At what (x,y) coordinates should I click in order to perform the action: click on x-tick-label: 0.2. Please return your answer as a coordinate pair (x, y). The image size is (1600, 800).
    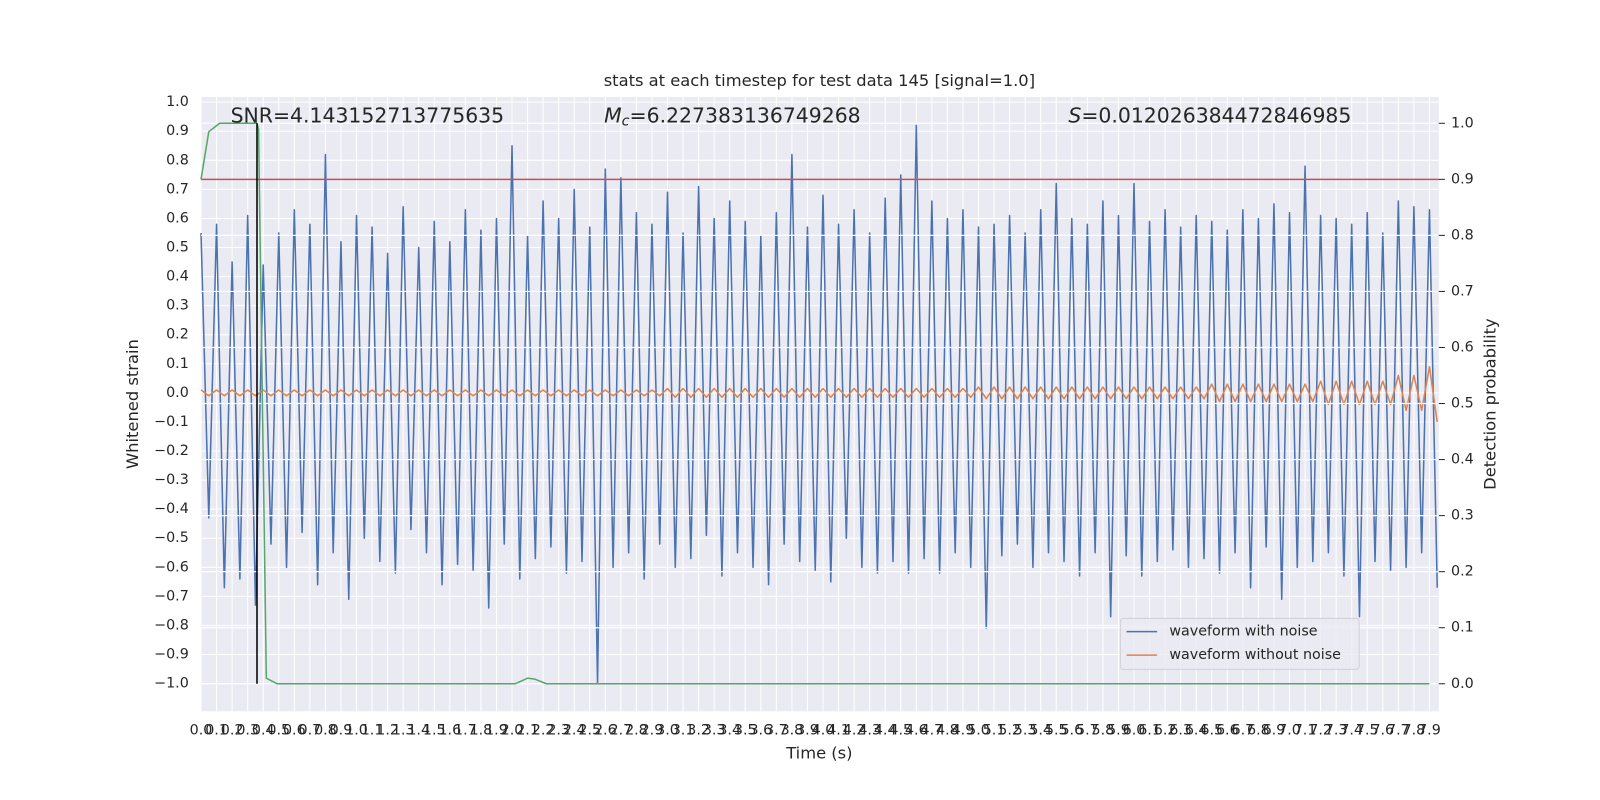
    Looking at the image, I should click on (232, 731).